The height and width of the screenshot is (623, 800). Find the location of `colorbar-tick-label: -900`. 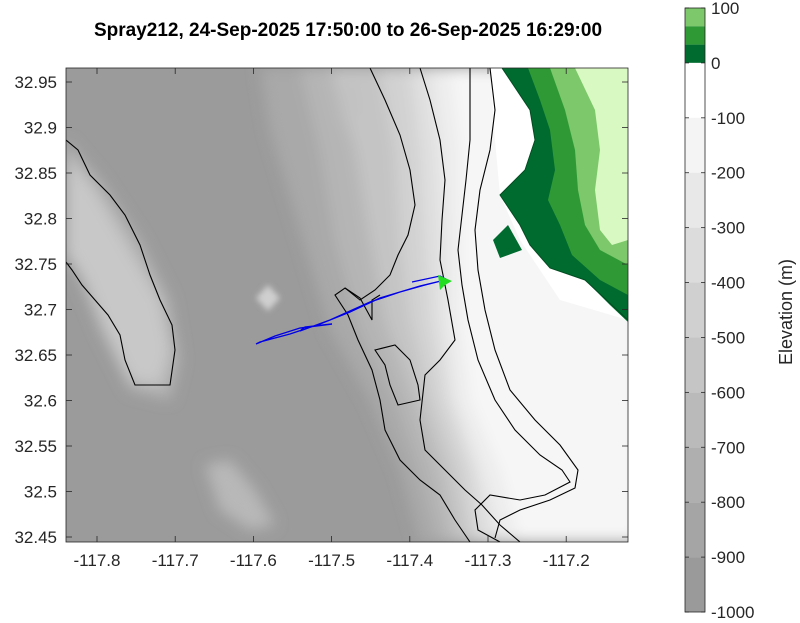

colorbar-tick-label: -900 is located at coordinates (728, 557).